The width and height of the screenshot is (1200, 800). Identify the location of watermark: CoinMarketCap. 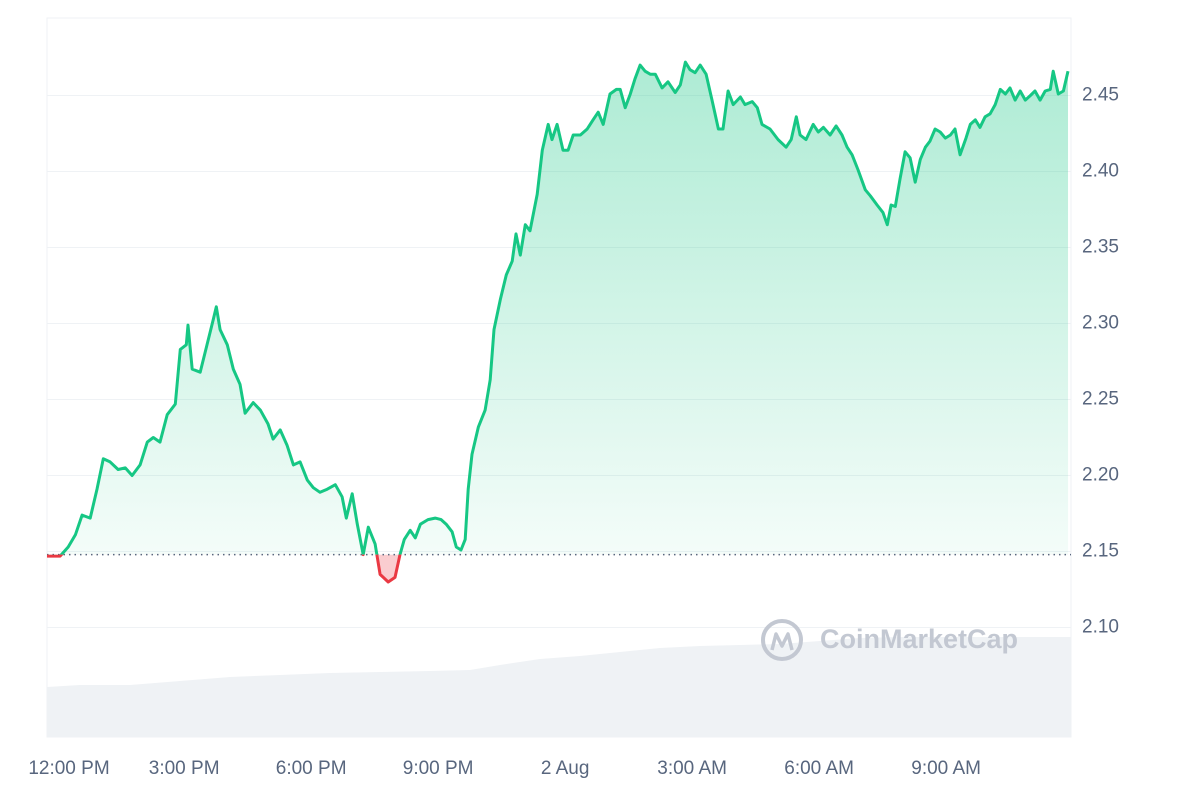
(889, 640).